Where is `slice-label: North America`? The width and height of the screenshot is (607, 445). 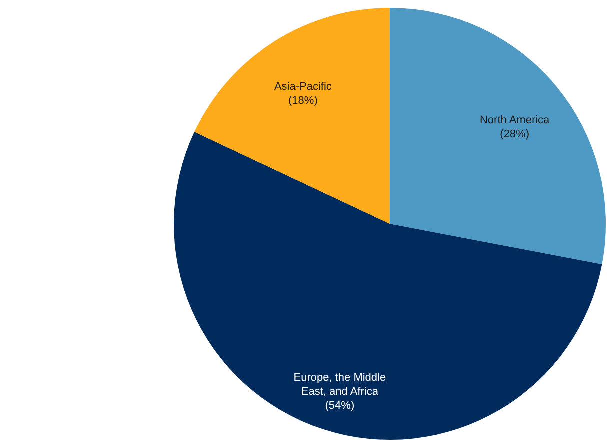 slice-label: North America is located at coordinates (515, 120).